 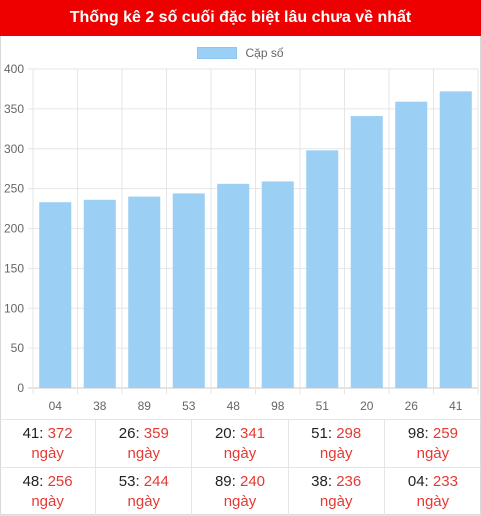 I want to click on stat-days: 240, so click(x=252, y=481).